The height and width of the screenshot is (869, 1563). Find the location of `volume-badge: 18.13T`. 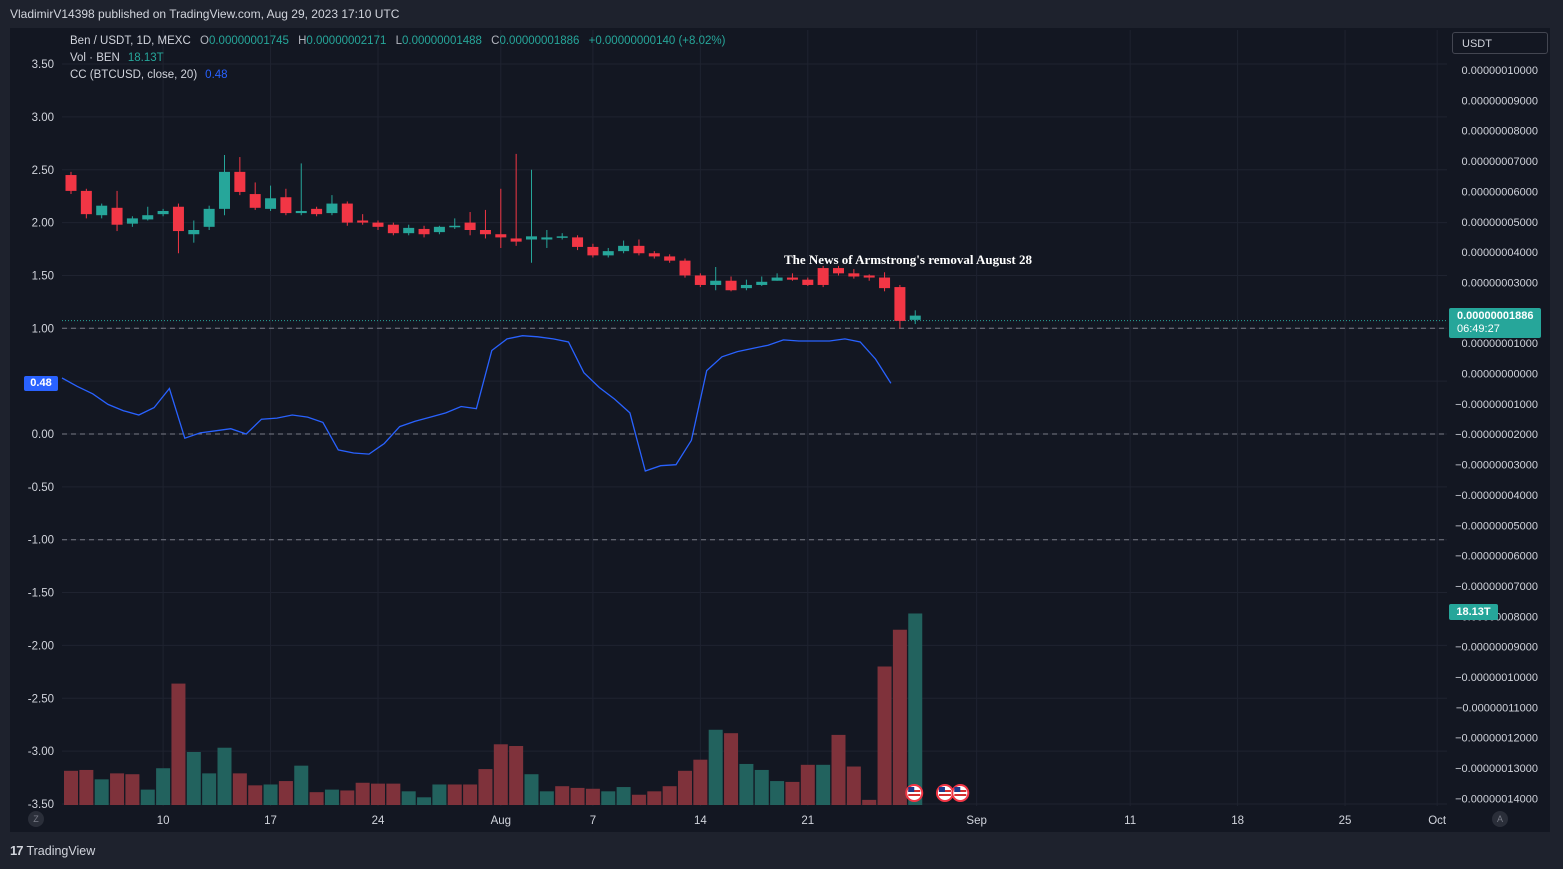

volume-badge: 18.13T is located at coordinates (1473, 612).